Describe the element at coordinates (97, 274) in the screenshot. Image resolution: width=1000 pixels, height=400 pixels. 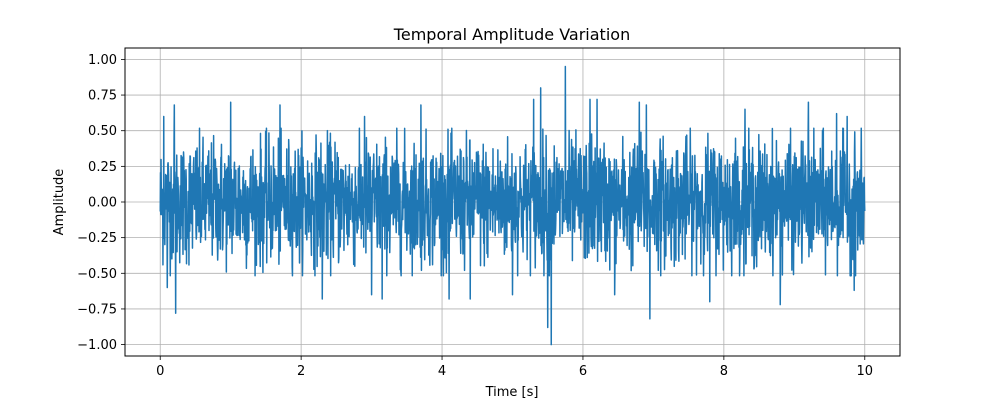
I see `y-tick-label: −0.50` at that location.